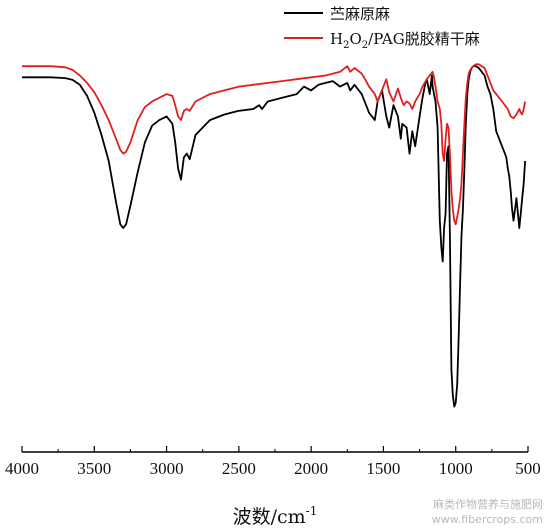 The image size is (548, 529). Describe the element at coordinates (405, 40) in the screenshot. I see `legend-label-degummed-ramie: H2O2/PAG脱胶精干麻` at that location.